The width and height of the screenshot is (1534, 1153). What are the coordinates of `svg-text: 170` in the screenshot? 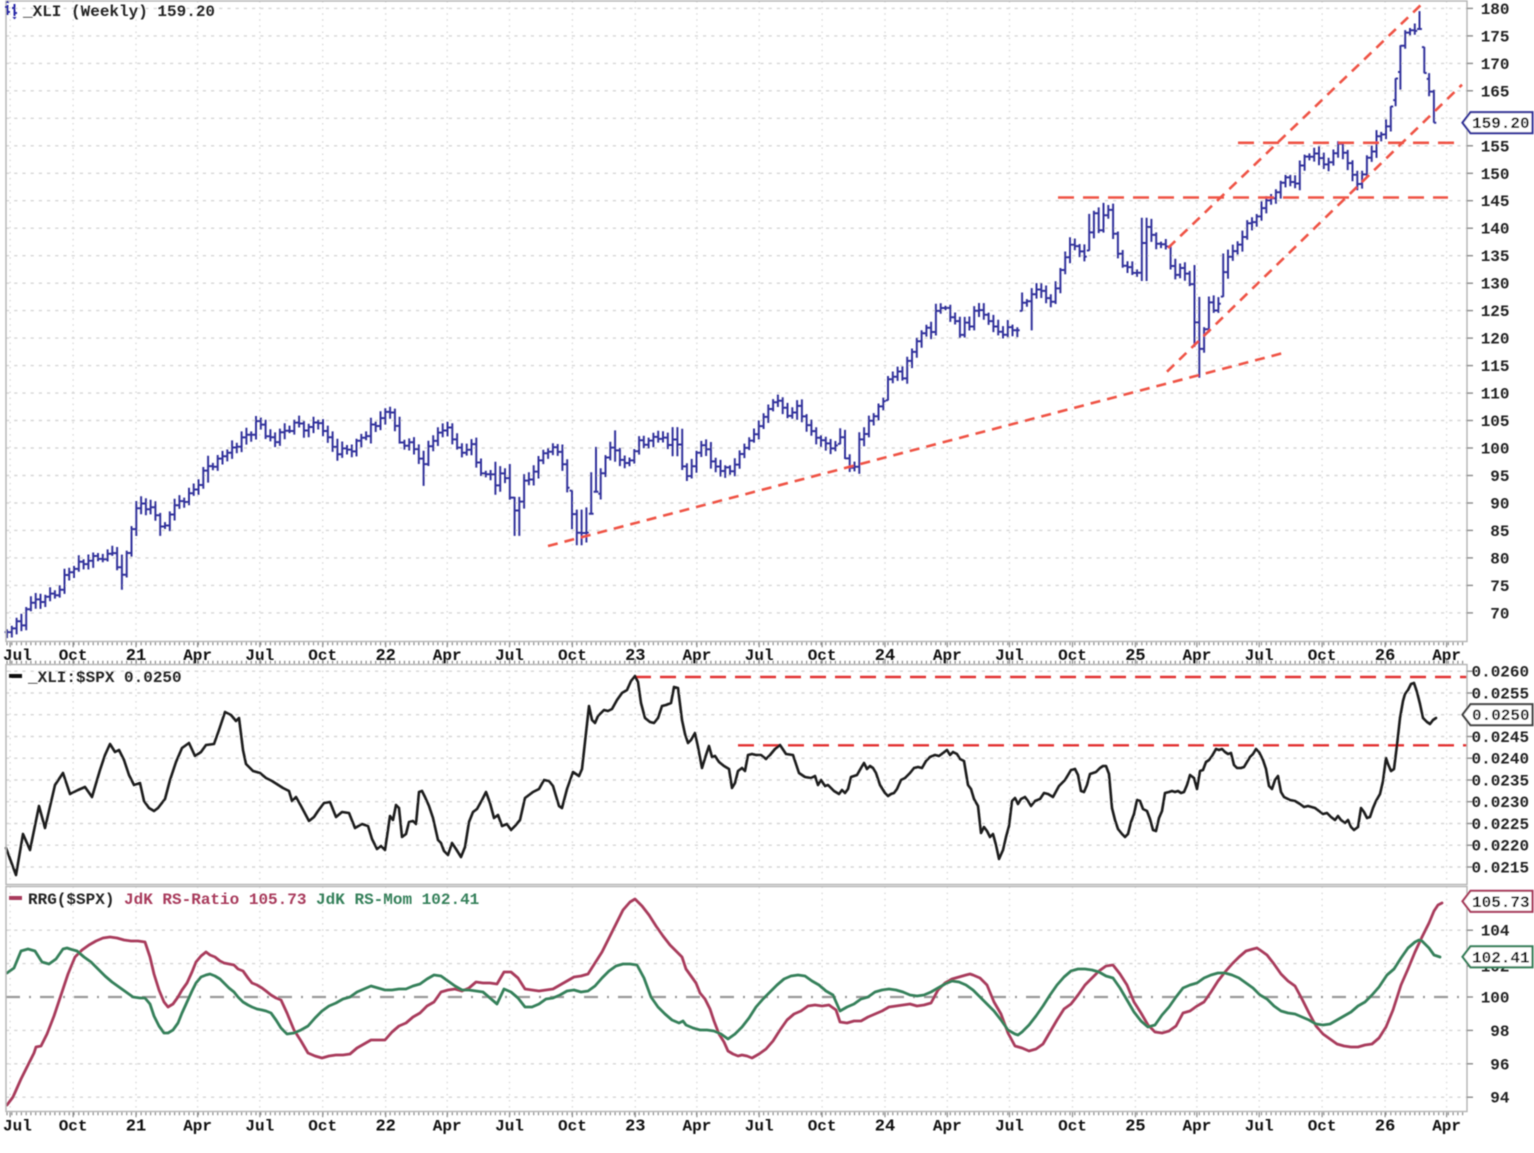 It's located at (1495, 65).